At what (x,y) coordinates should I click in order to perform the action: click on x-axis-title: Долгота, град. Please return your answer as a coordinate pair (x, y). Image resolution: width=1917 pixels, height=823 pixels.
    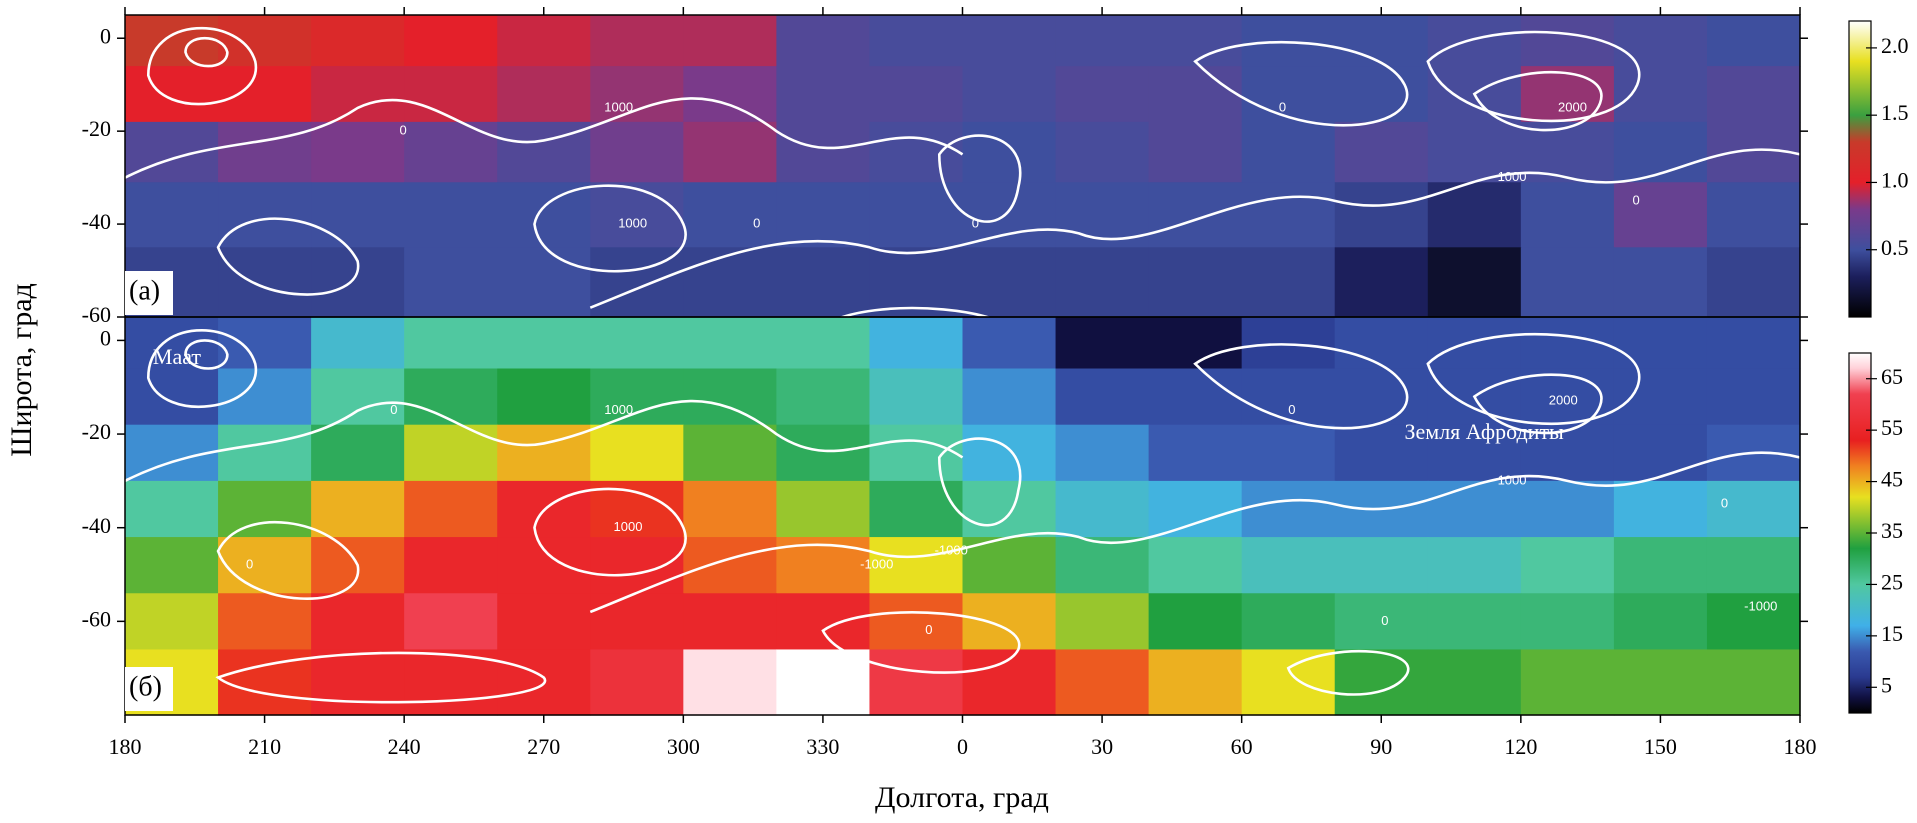
    Looking at the image, I should click on (962, 797).